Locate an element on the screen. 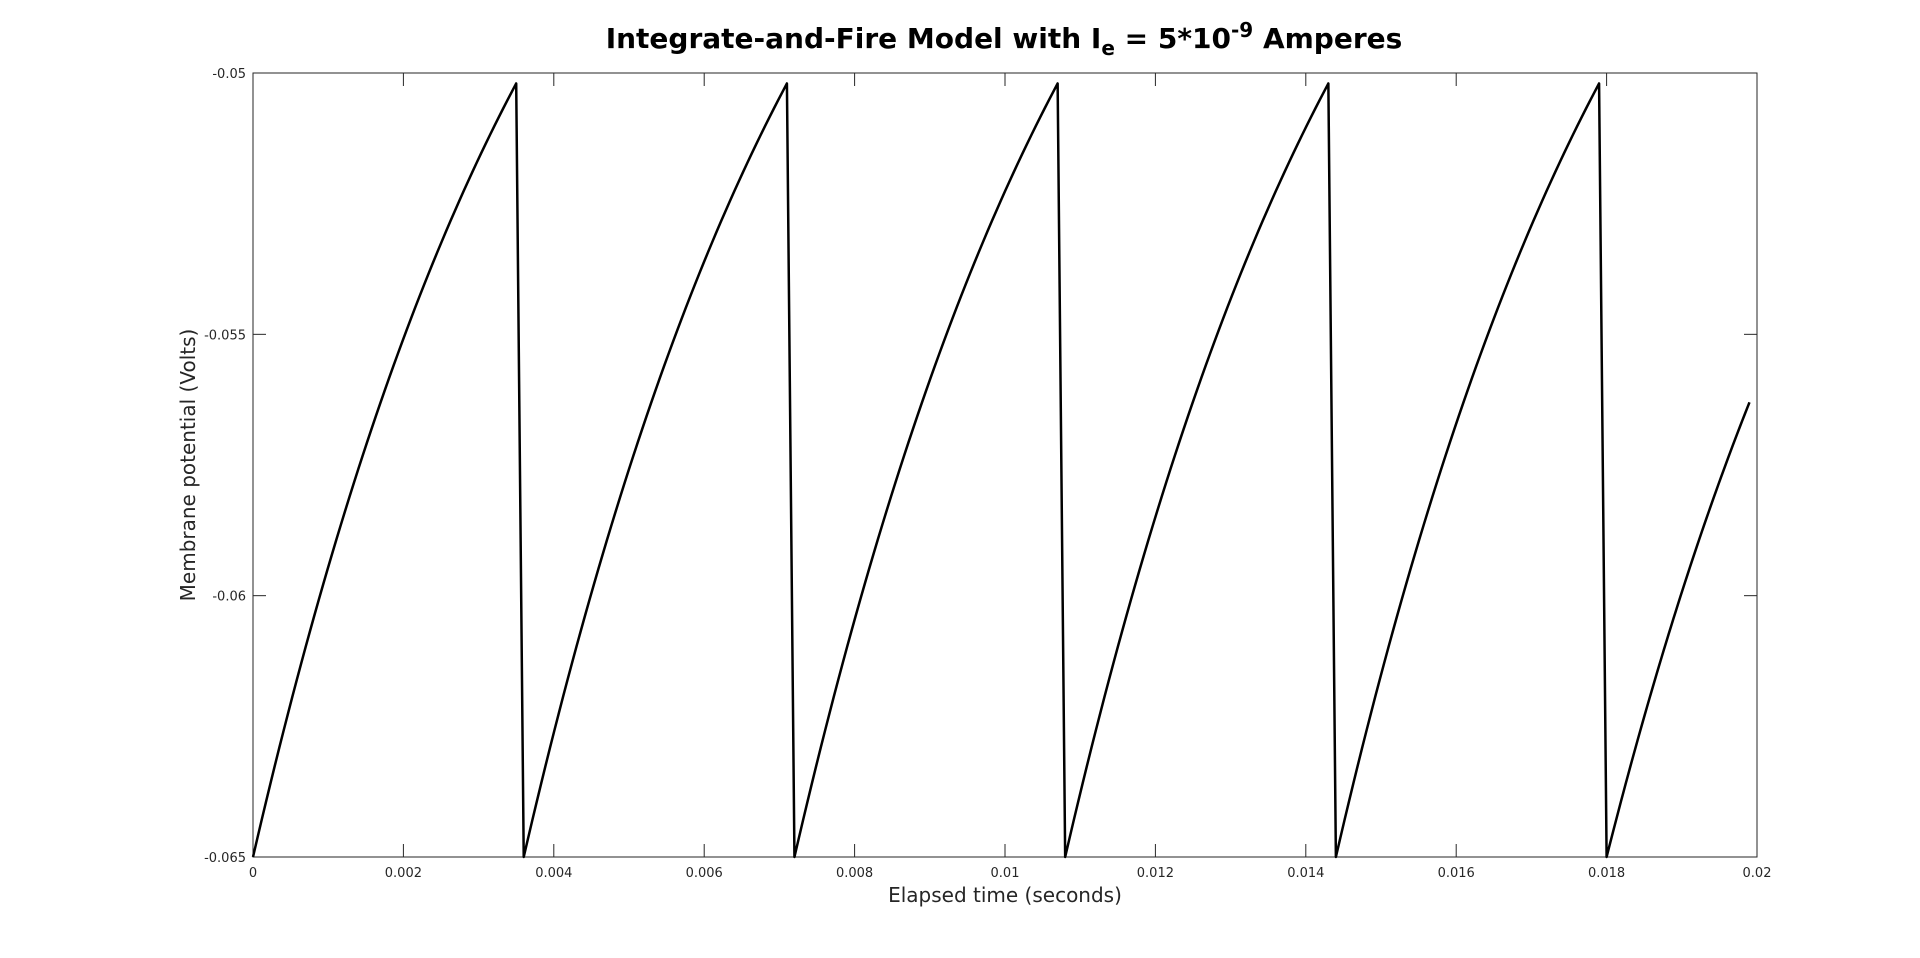  chart-title-suffix: Amperes is located at coordinates (1327, 38).